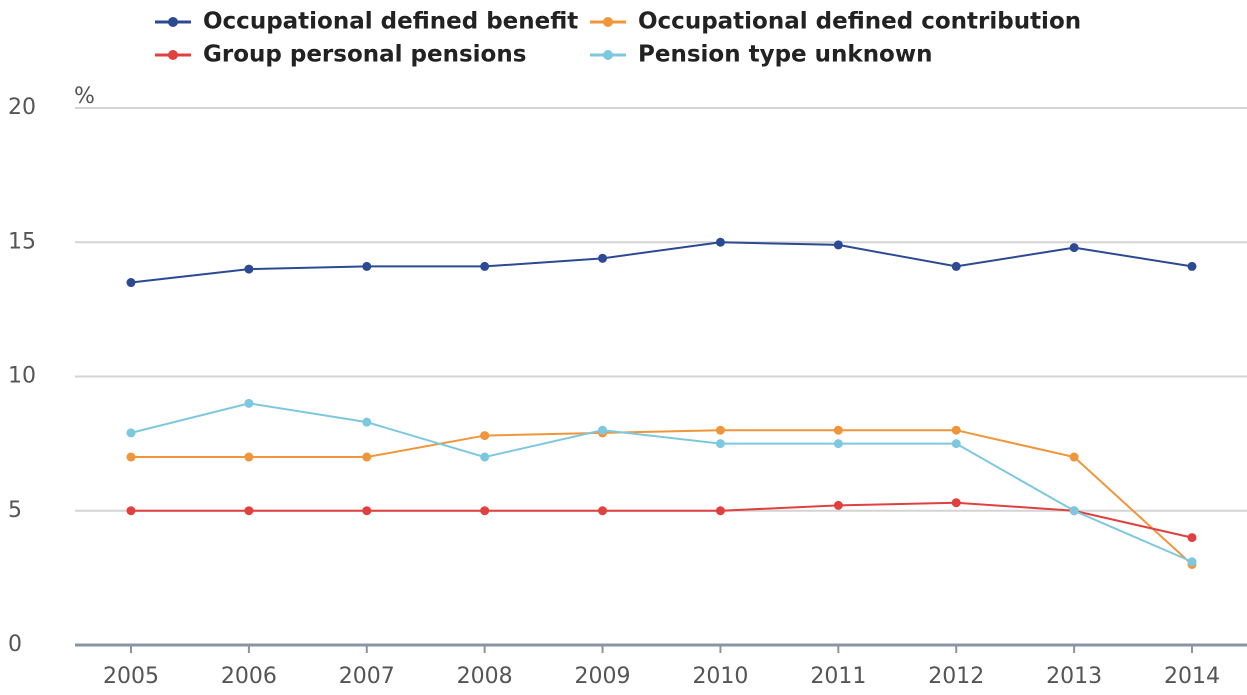 The image size is (1247, 695). Describe the element at coordinates (859, 22) in the screenshot. I see `legend-label: Occupational defined contribution` at that location.